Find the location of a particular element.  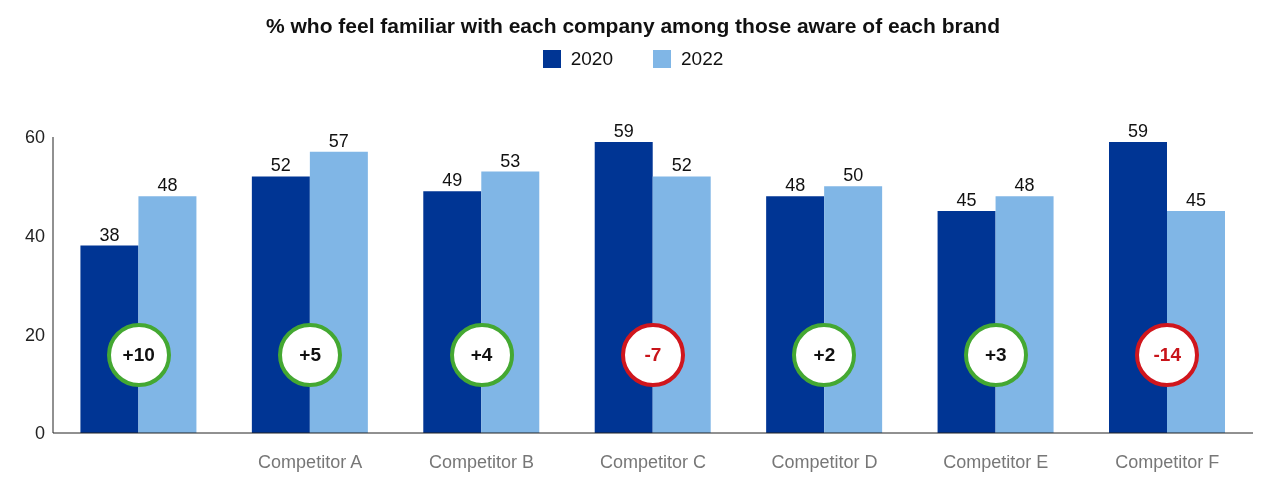

annotation: +4 is located at coordinates (481, 355).